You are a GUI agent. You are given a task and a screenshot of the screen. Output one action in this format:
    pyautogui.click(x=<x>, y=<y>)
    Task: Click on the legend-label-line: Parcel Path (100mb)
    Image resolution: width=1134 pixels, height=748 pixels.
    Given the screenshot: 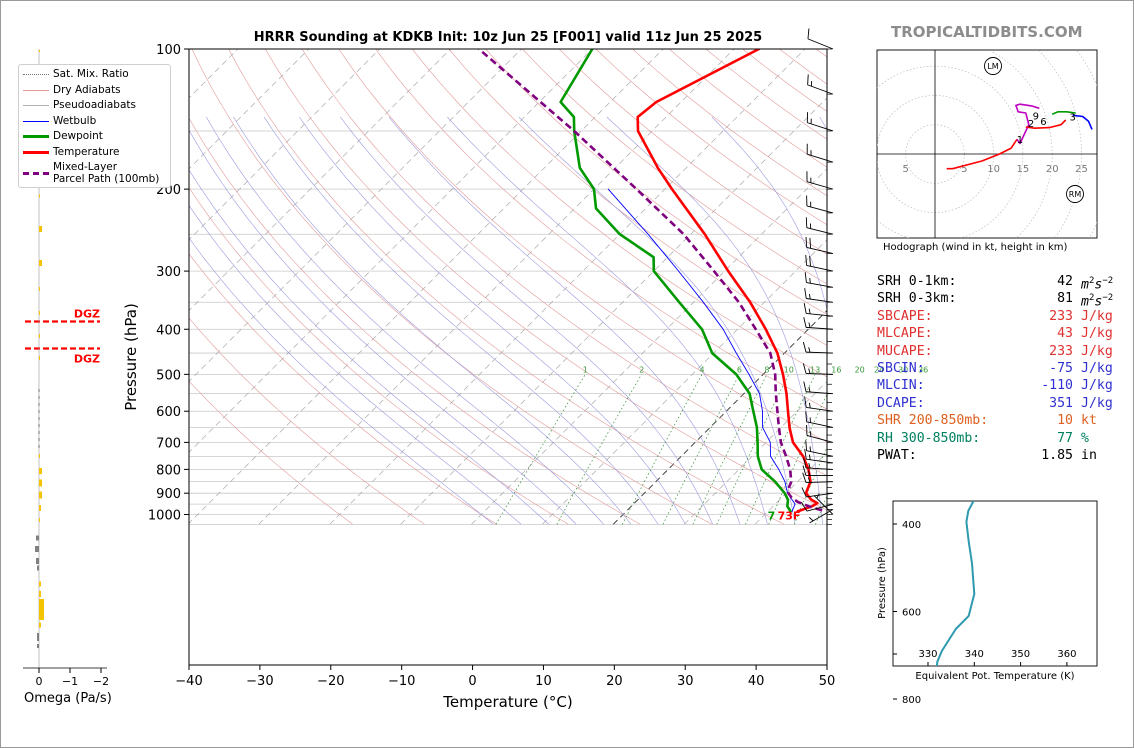 What is the action you would take?
    pyautogui.click(x=106, y=179)
    